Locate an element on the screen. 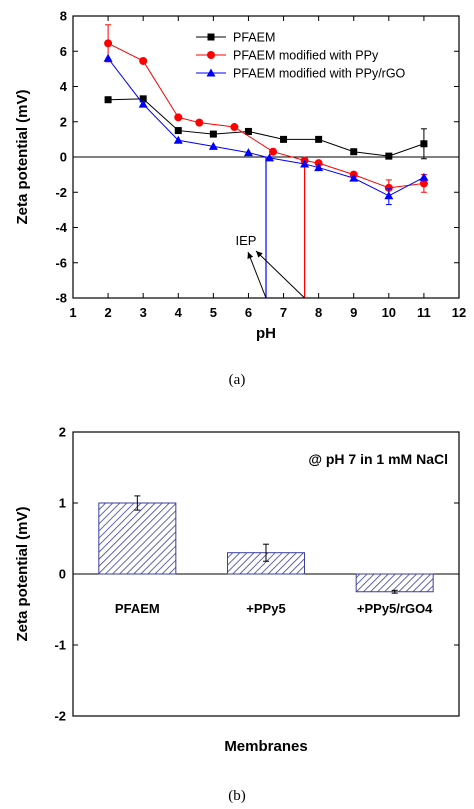 This screenshot has width=474, height=809. x-tick-label: 8 is located at coordinates (318, 312).